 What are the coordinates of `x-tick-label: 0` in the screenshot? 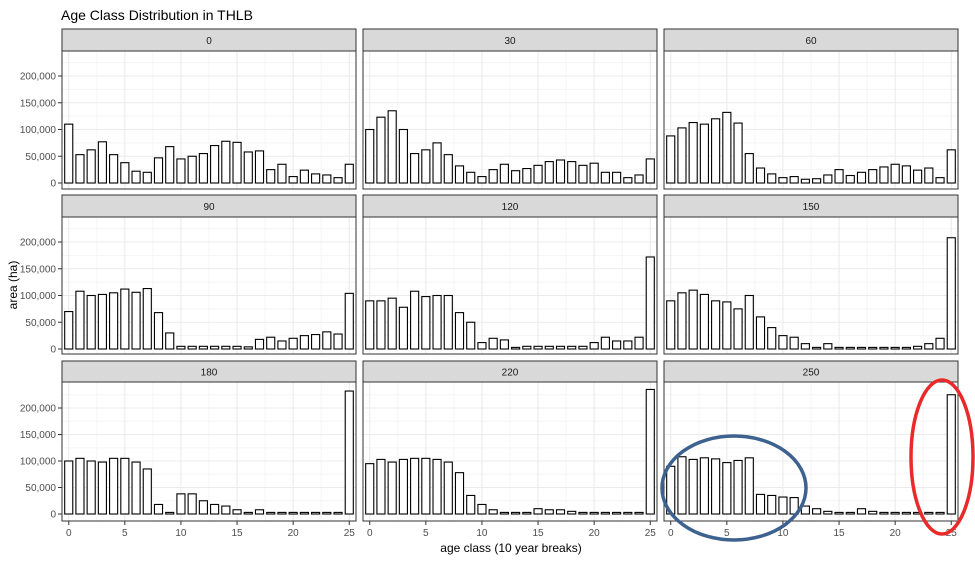 It's located at (671, 533).